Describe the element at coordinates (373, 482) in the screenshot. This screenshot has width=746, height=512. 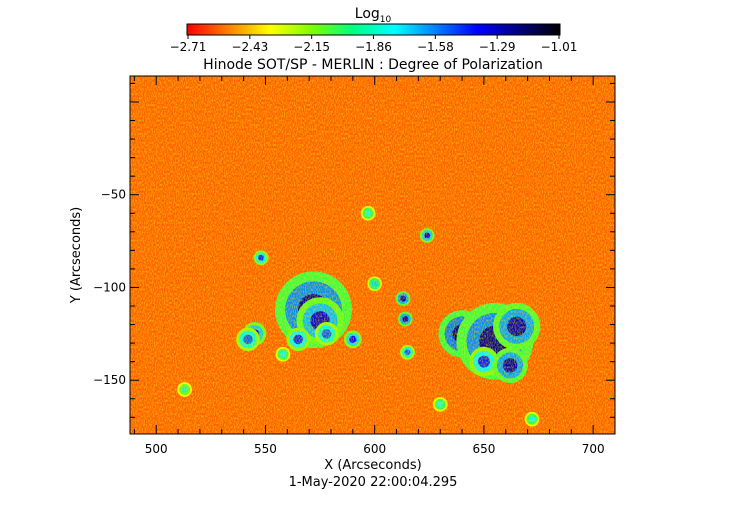
I see `date-label: 1-May-2020 22:00:04.295` at that location.